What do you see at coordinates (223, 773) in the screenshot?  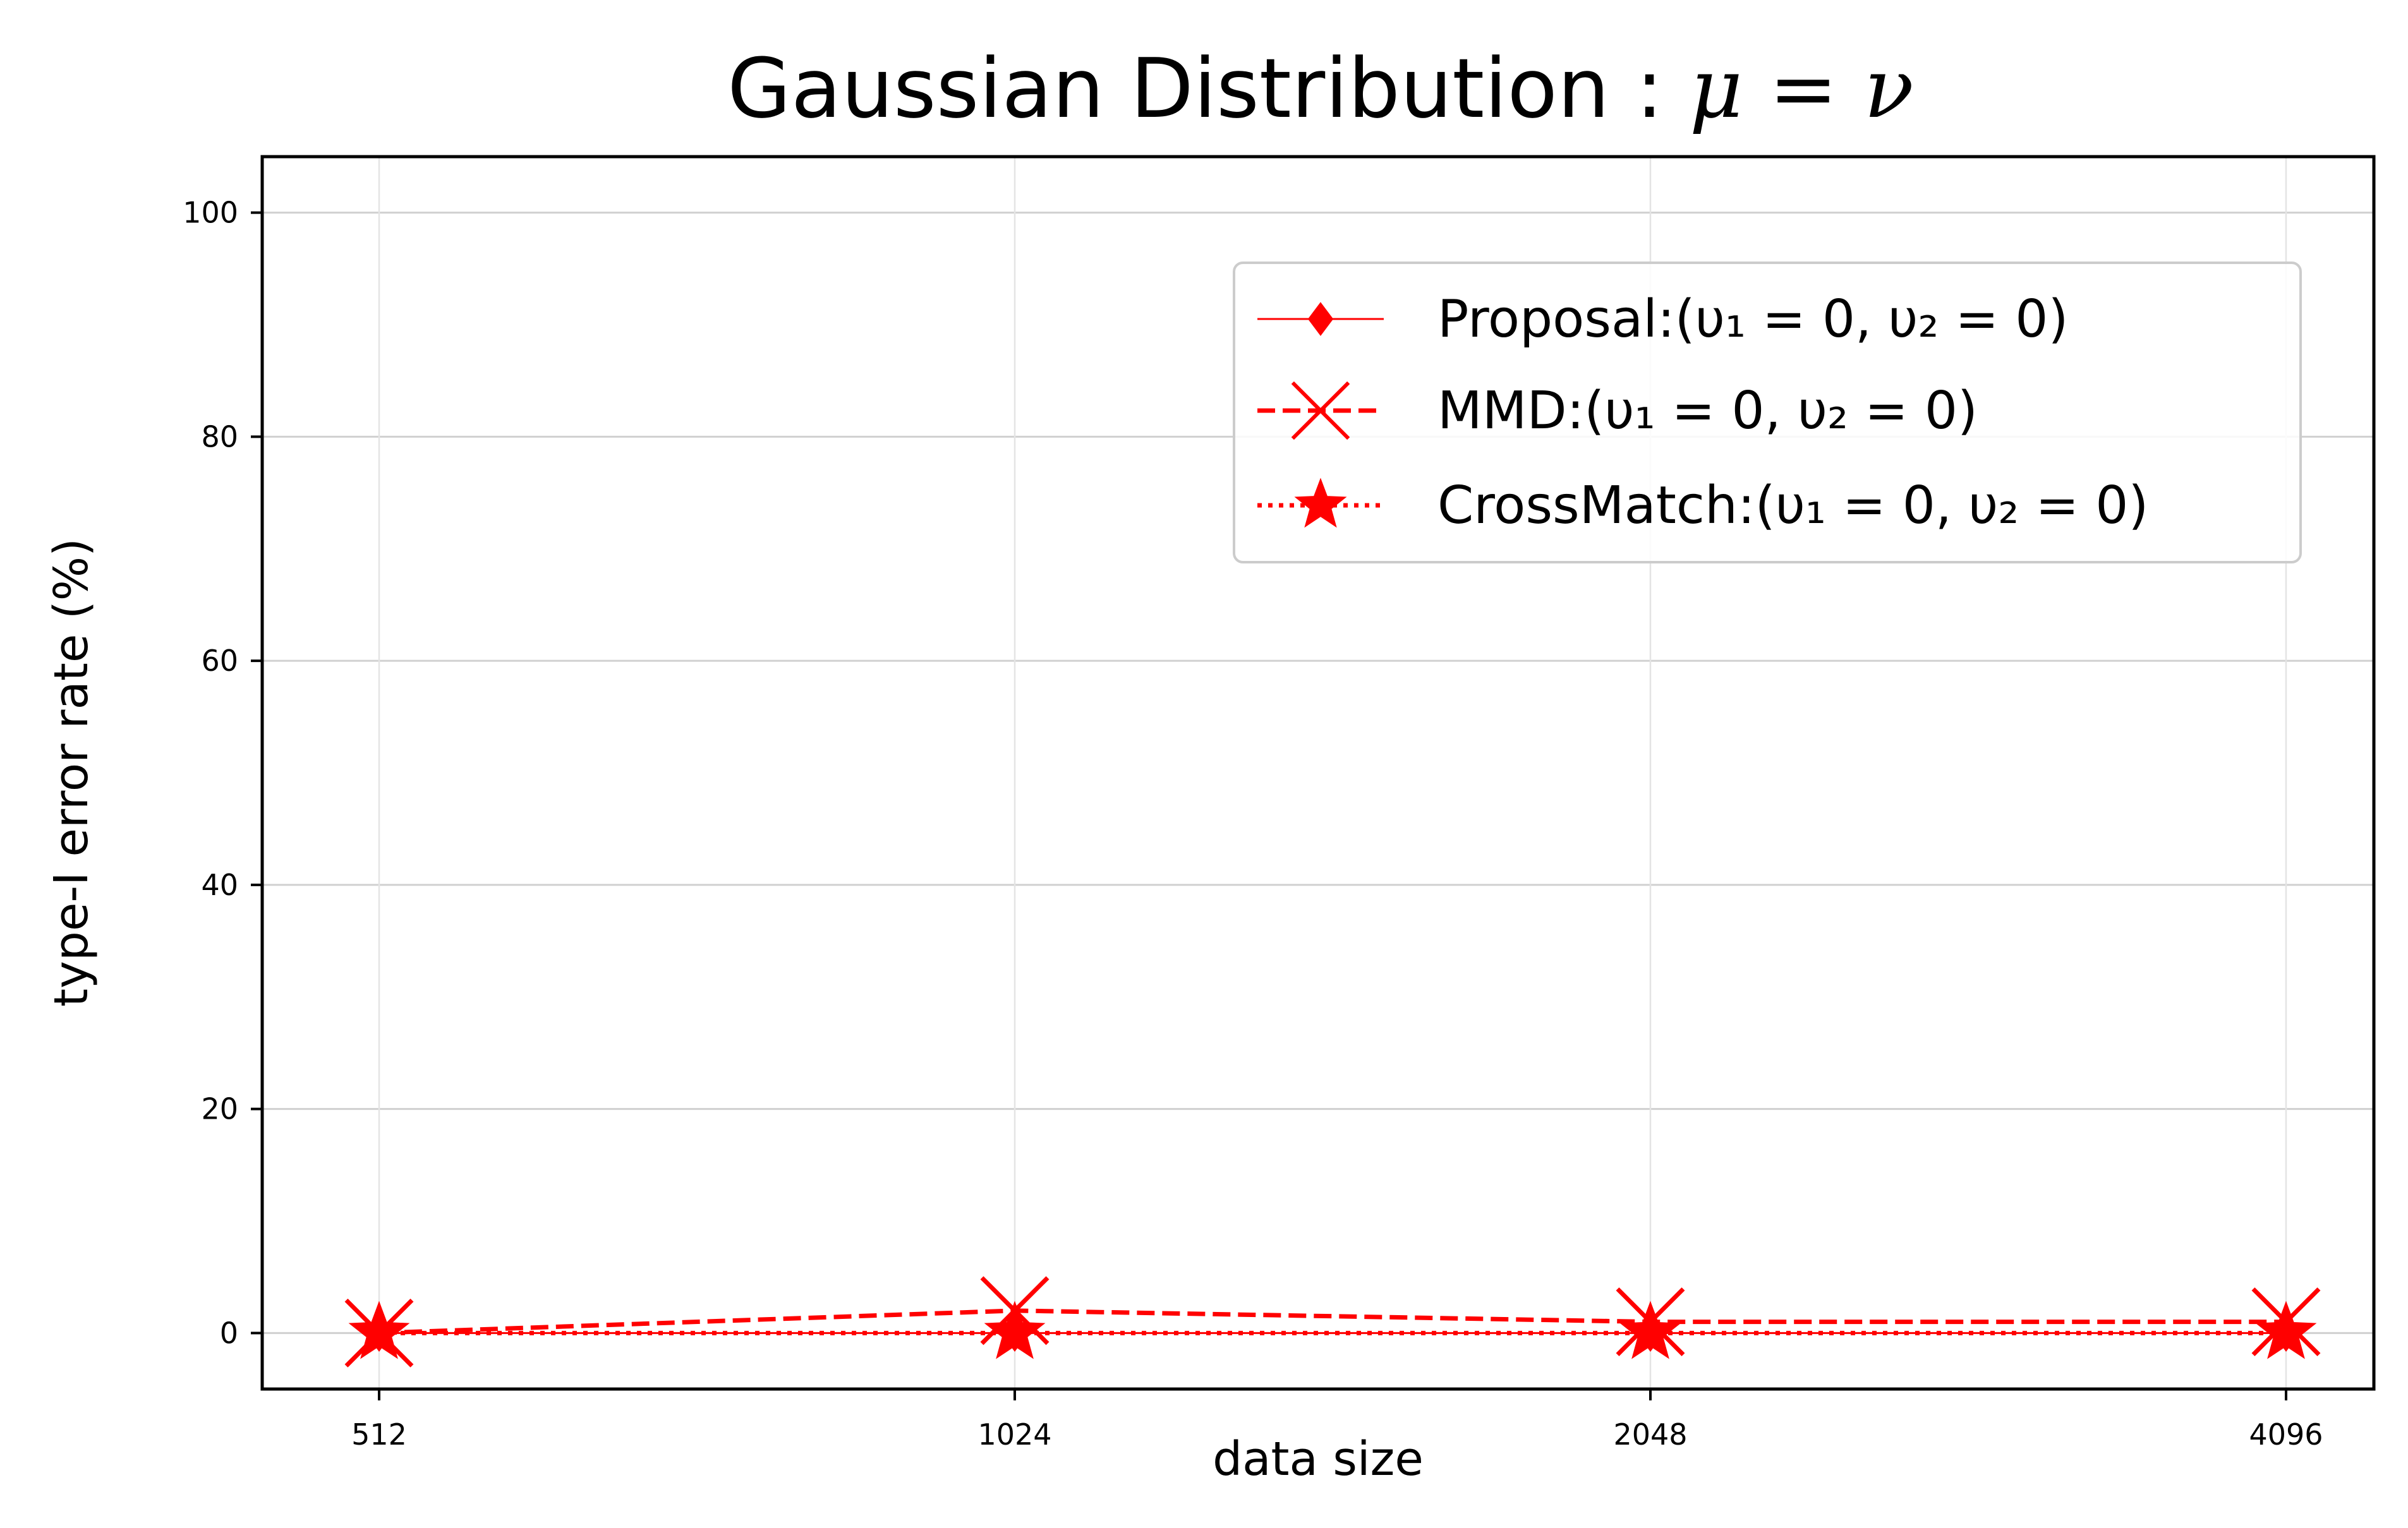 I see `y-axis: 0 20 40 60 80 100` at bounding box center [223, 773].